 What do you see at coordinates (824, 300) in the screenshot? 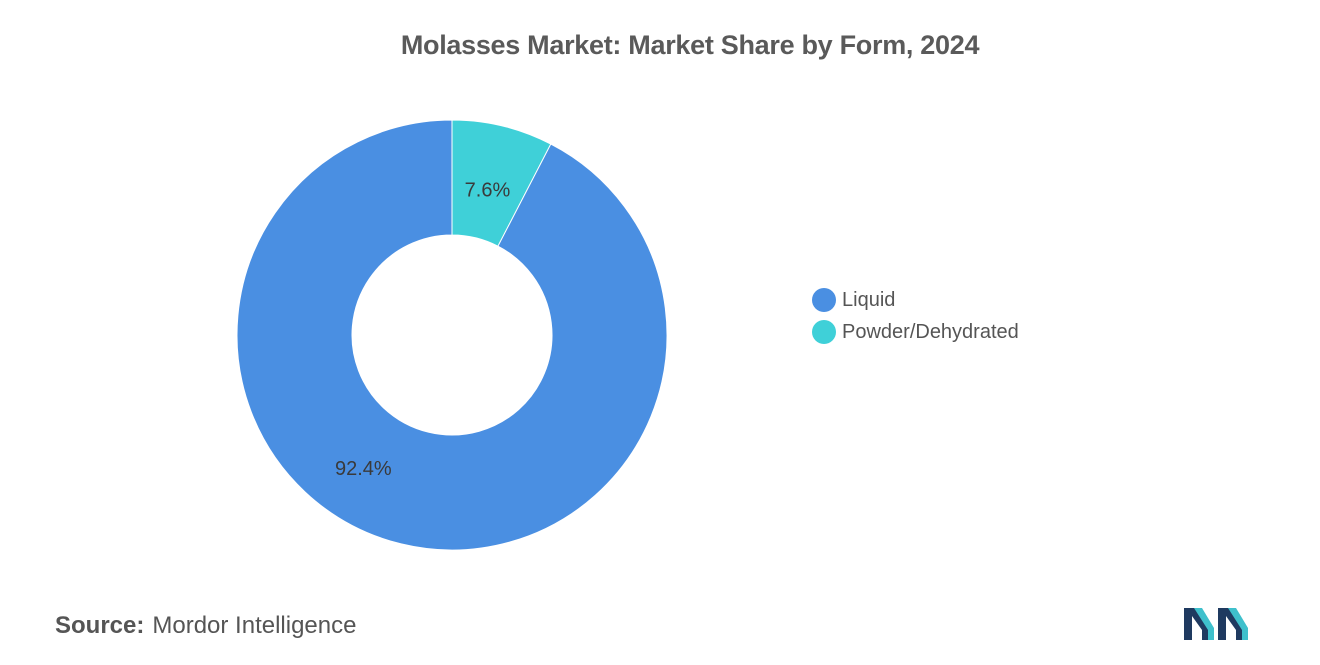
I see `legend-swatch-liquid` at bounding box center [824, 300].